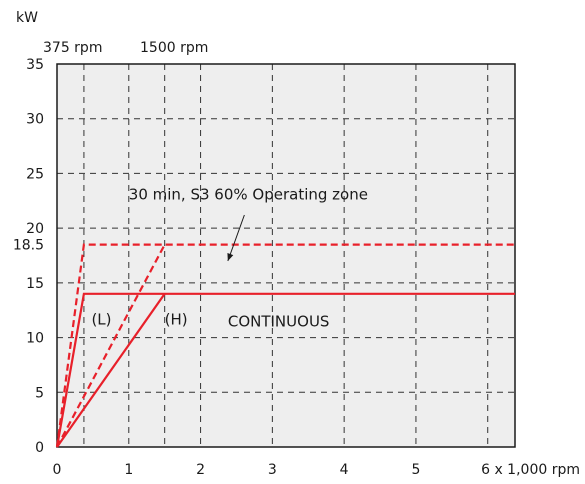  What do you see at coordinates (28, 246) in the screenshot?
I see `y-tick-label: 18.5` at bounding box center [28, 246].